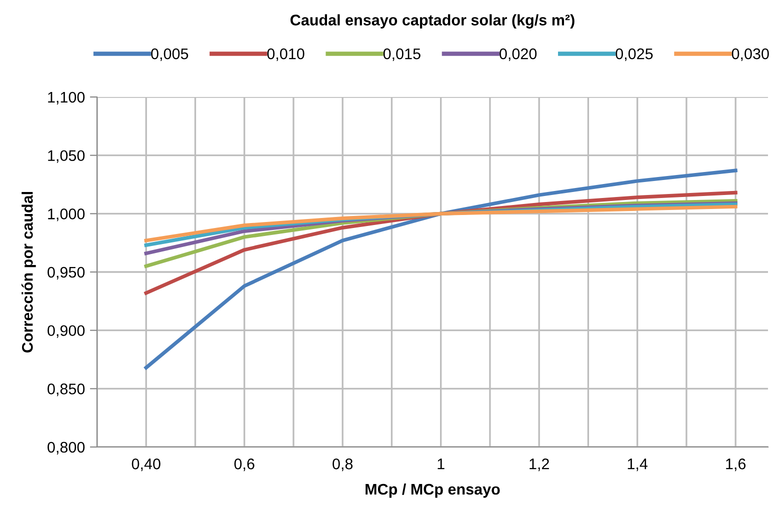 The image size is (776, 510). What do you see at coordinates (634, 55) in the screenshot?
I see `legend-label: 0,025` at bounding box center [634, 55].